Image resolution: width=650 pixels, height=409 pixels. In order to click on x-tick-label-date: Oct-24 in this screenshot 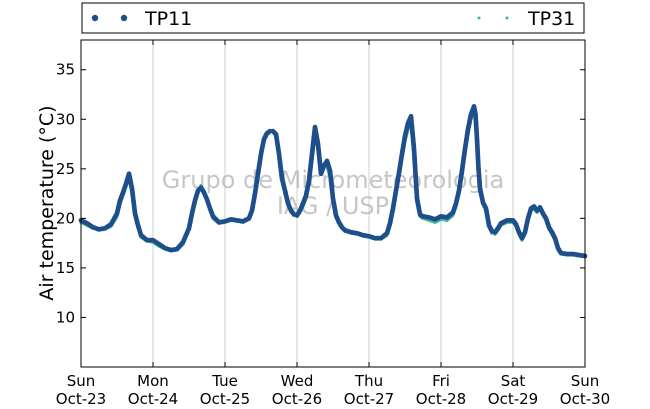, I will do `click(153, 399)`.